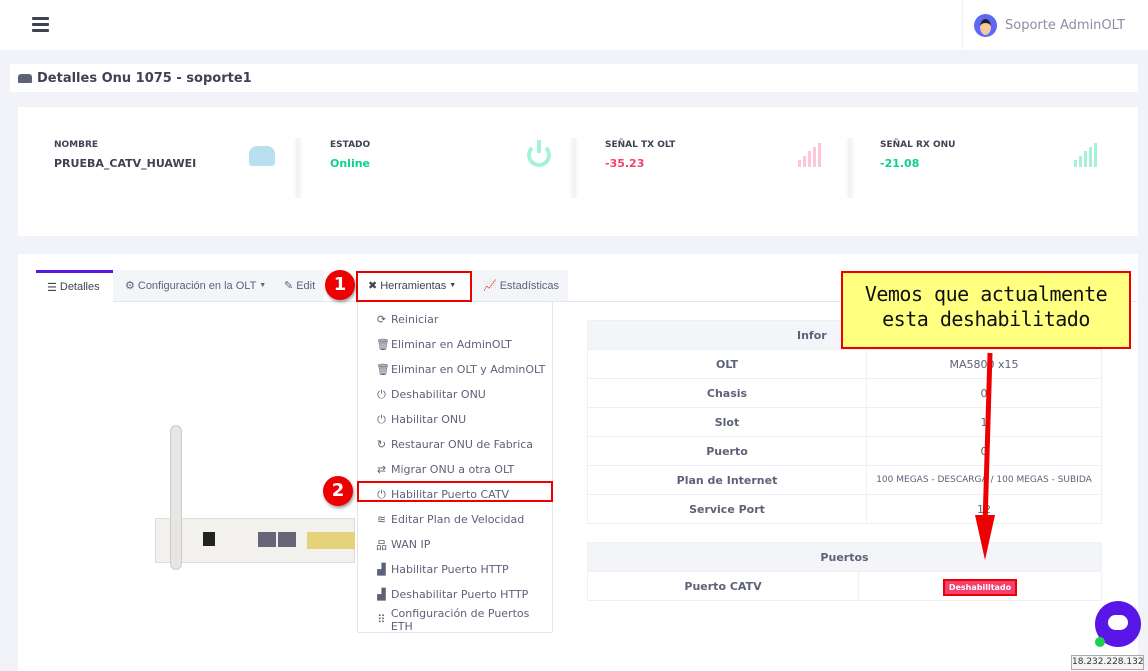  I want to click on menu-item-label: Migrar ONU a otra OLT, so click(453, 469).